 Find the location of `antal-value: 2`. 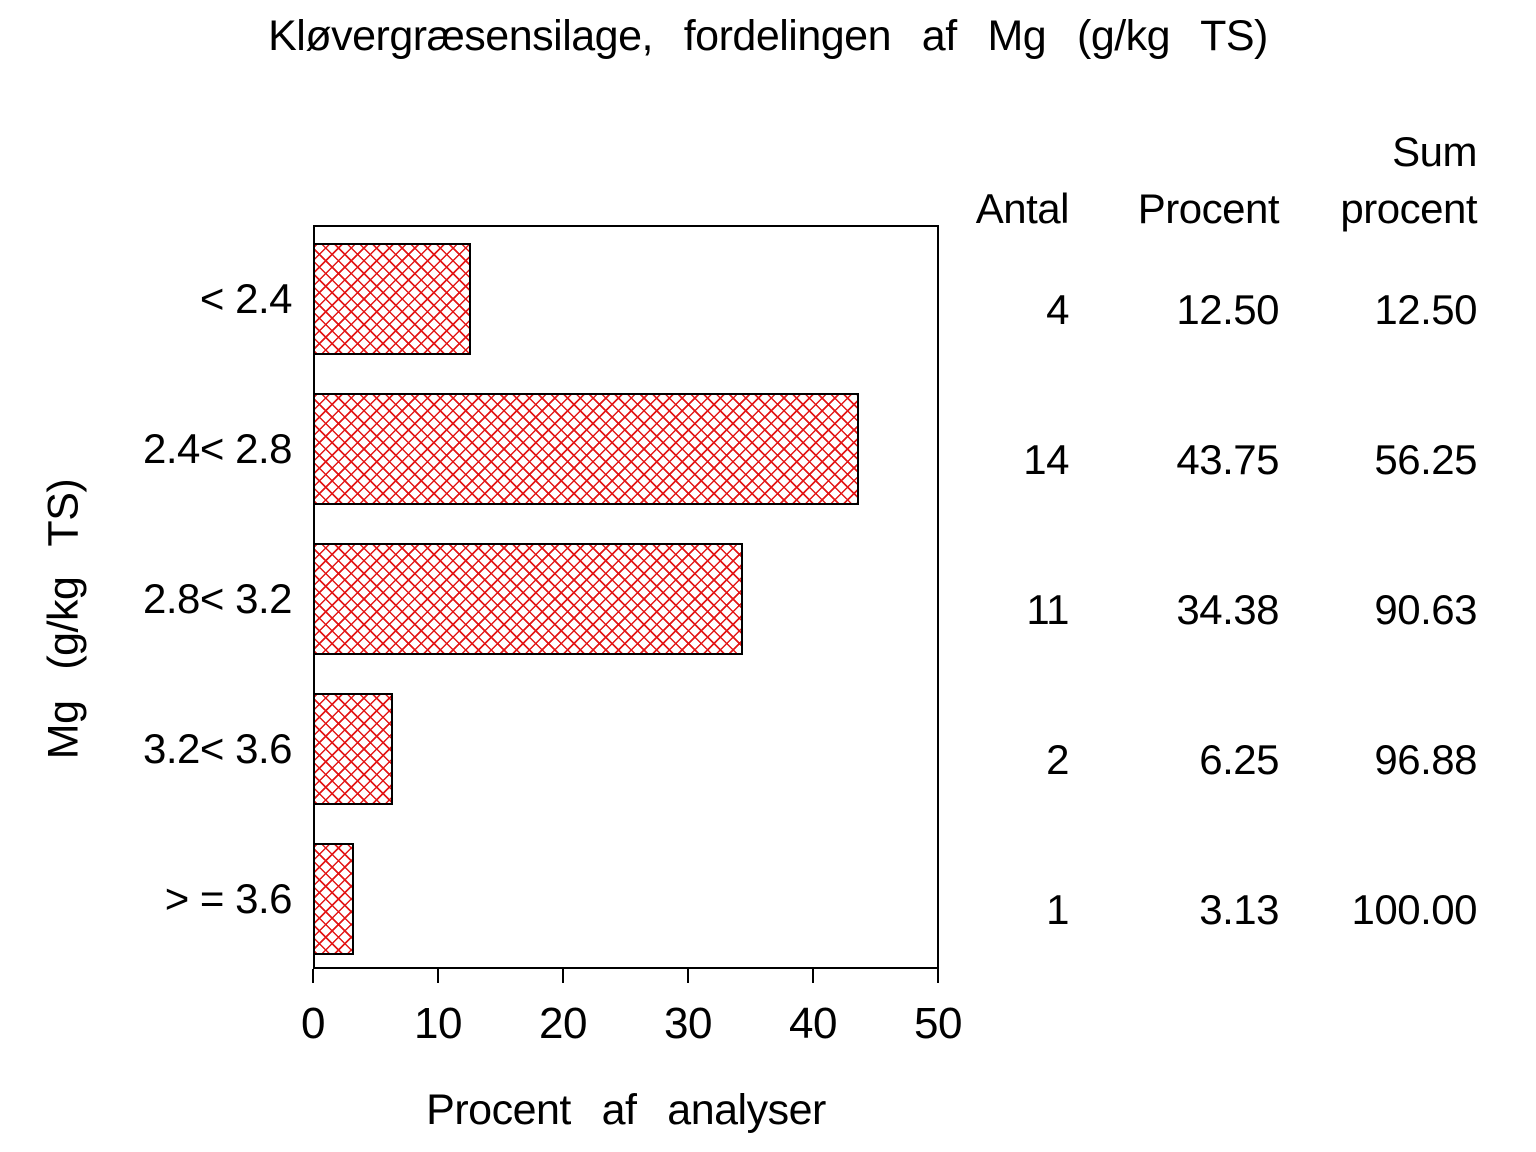

antal-value: 2 is located at coordinates (1057, 759).